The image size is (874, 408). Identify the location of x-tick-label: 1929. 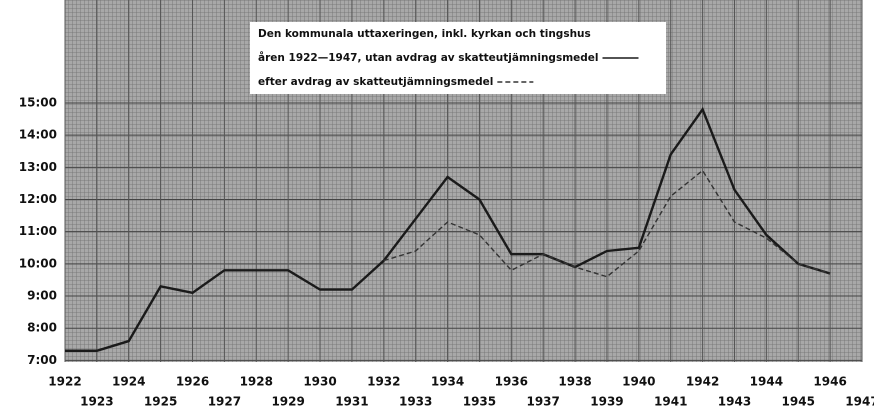
(287, 401).